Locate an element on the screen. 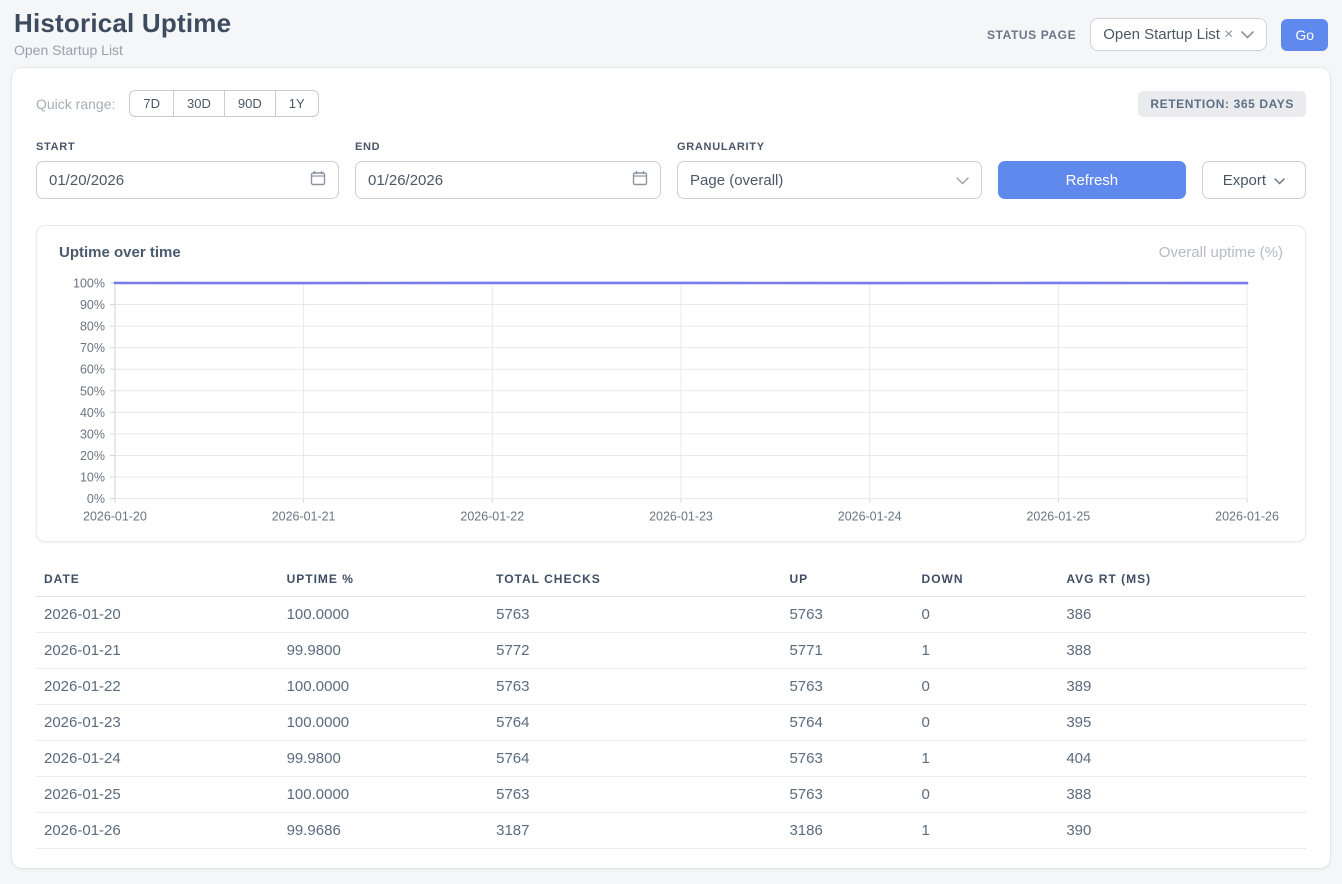 The image size is (1342, 884). y-axis-label: 20% is located at coordinates (92, 456).